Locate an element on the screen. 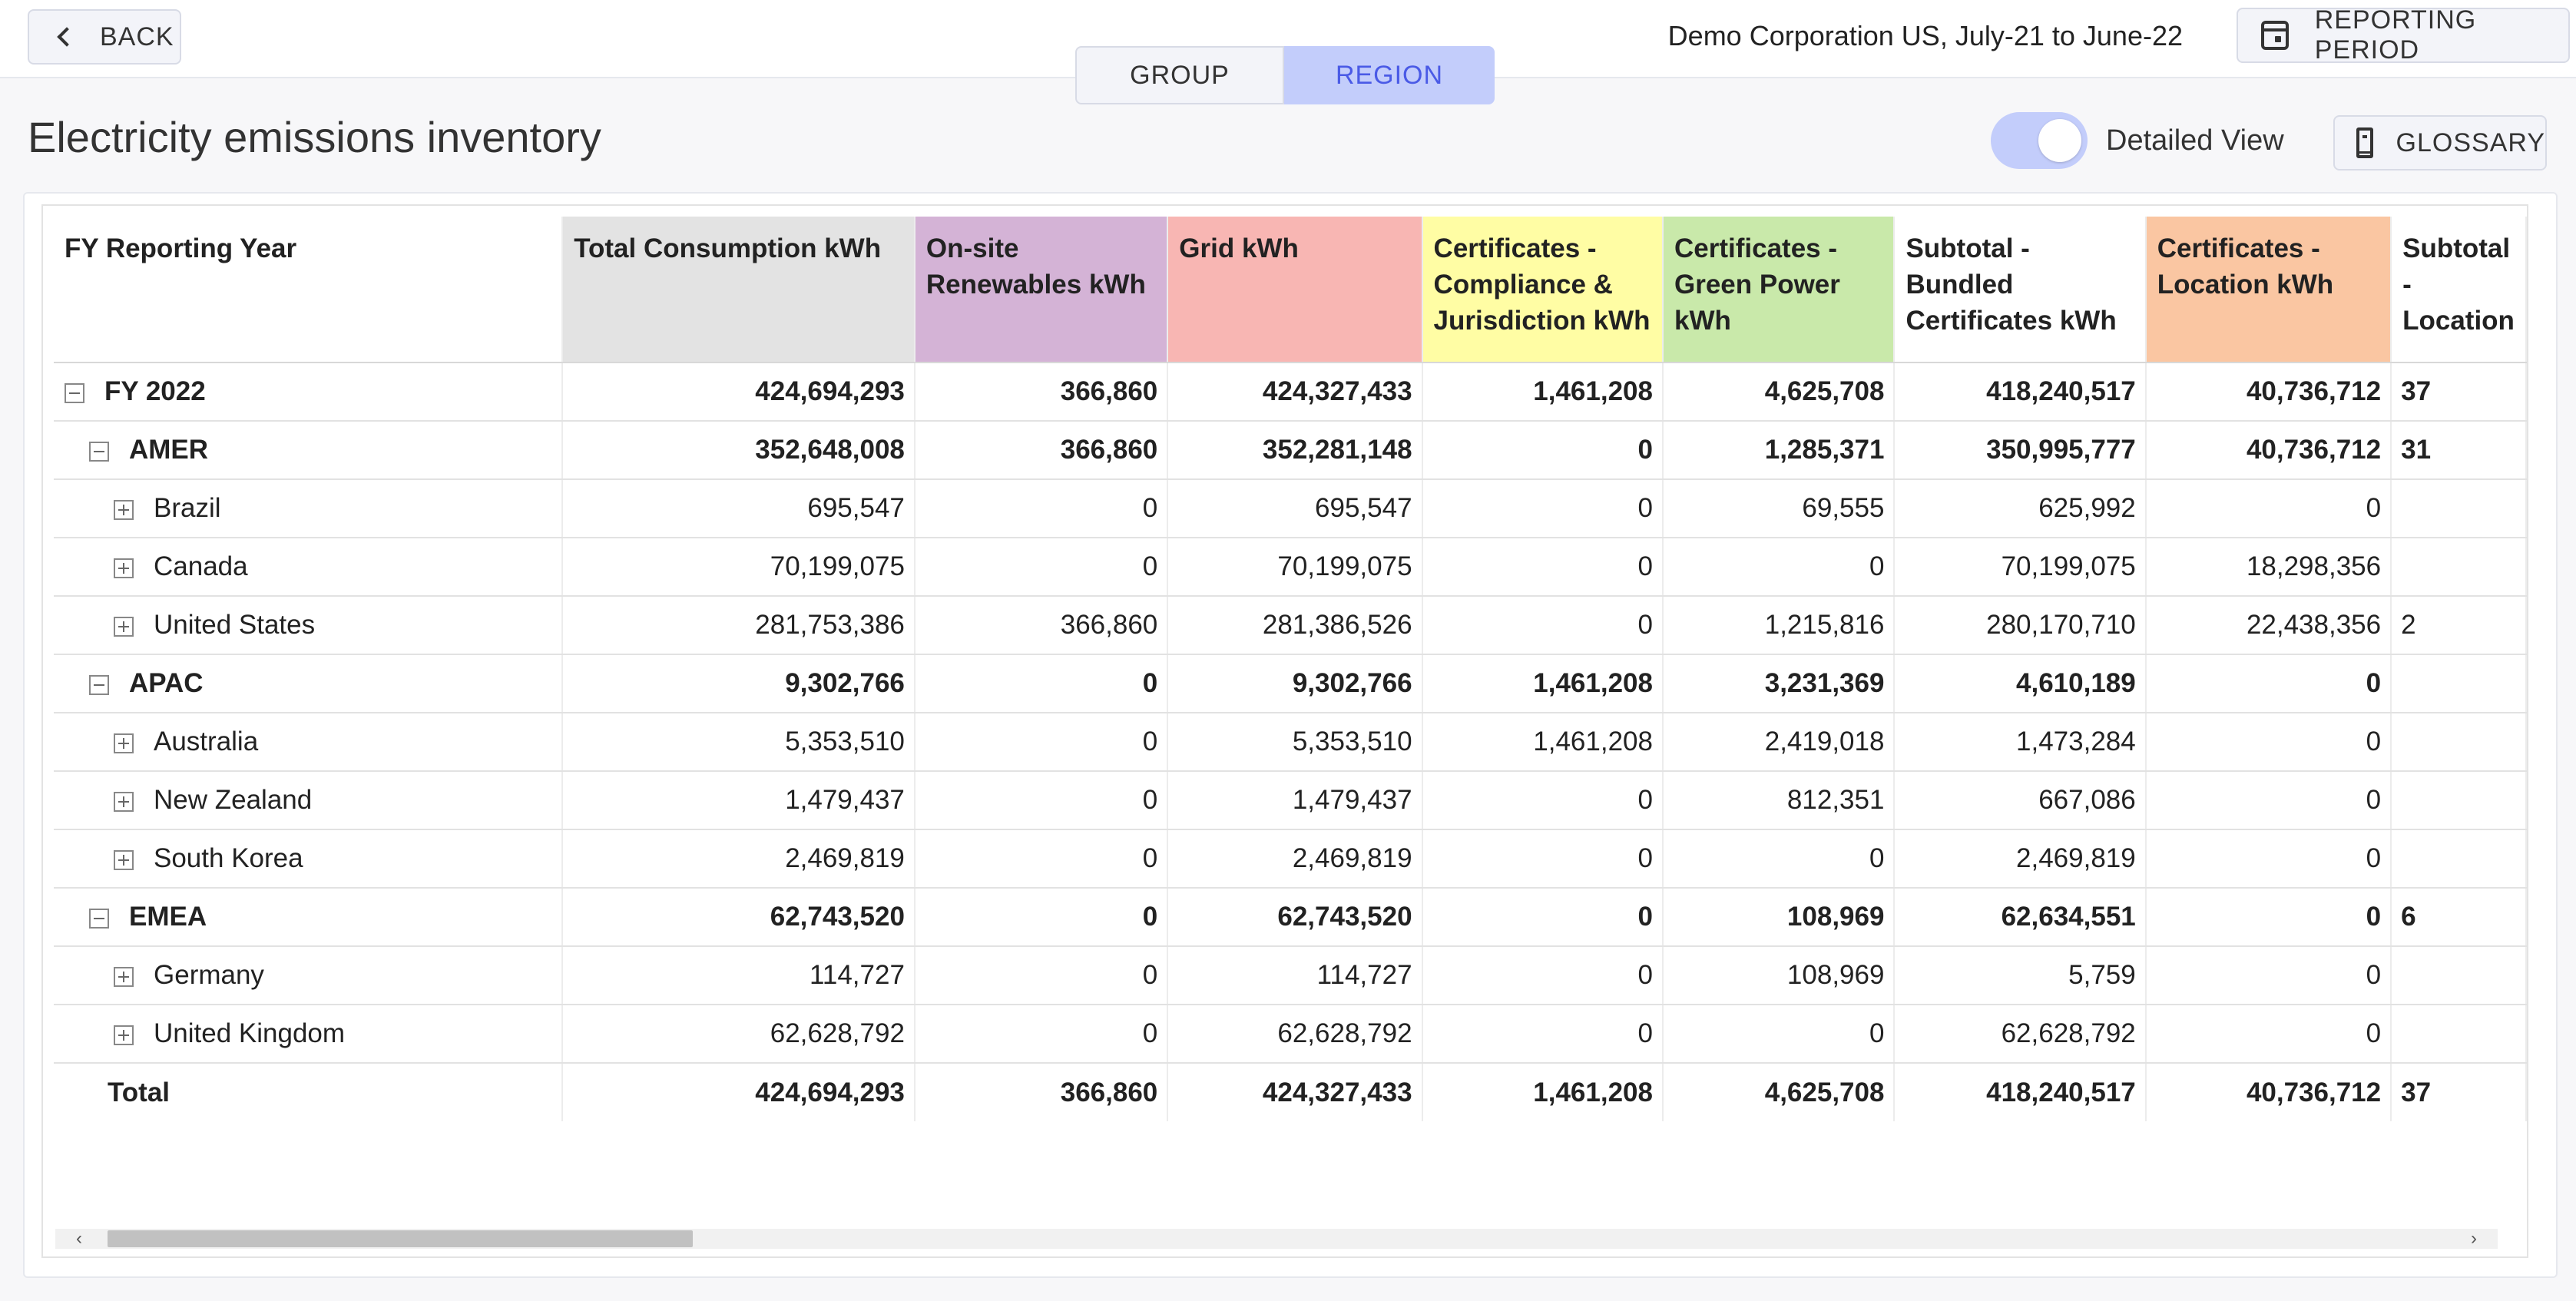  table-row: Brazil 695,547 0 695,547 0 69,555 625,992 0 is located at coordinates (1290, 508).